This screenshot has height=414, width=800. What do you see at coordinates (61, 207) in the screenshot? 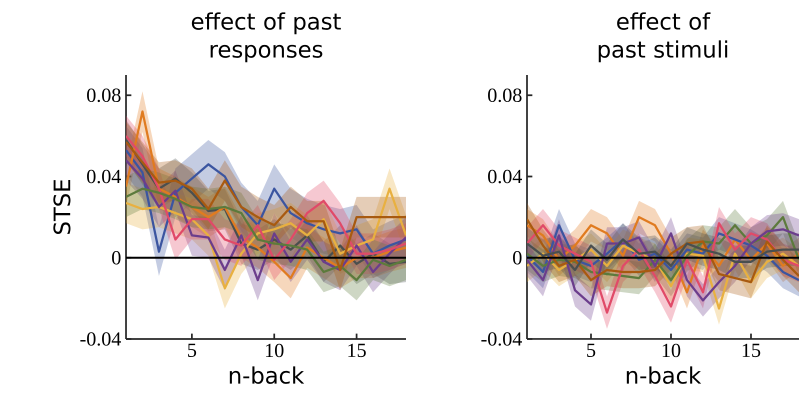
I see `y-axis-title: STSE` at bounding box center [61, 207].